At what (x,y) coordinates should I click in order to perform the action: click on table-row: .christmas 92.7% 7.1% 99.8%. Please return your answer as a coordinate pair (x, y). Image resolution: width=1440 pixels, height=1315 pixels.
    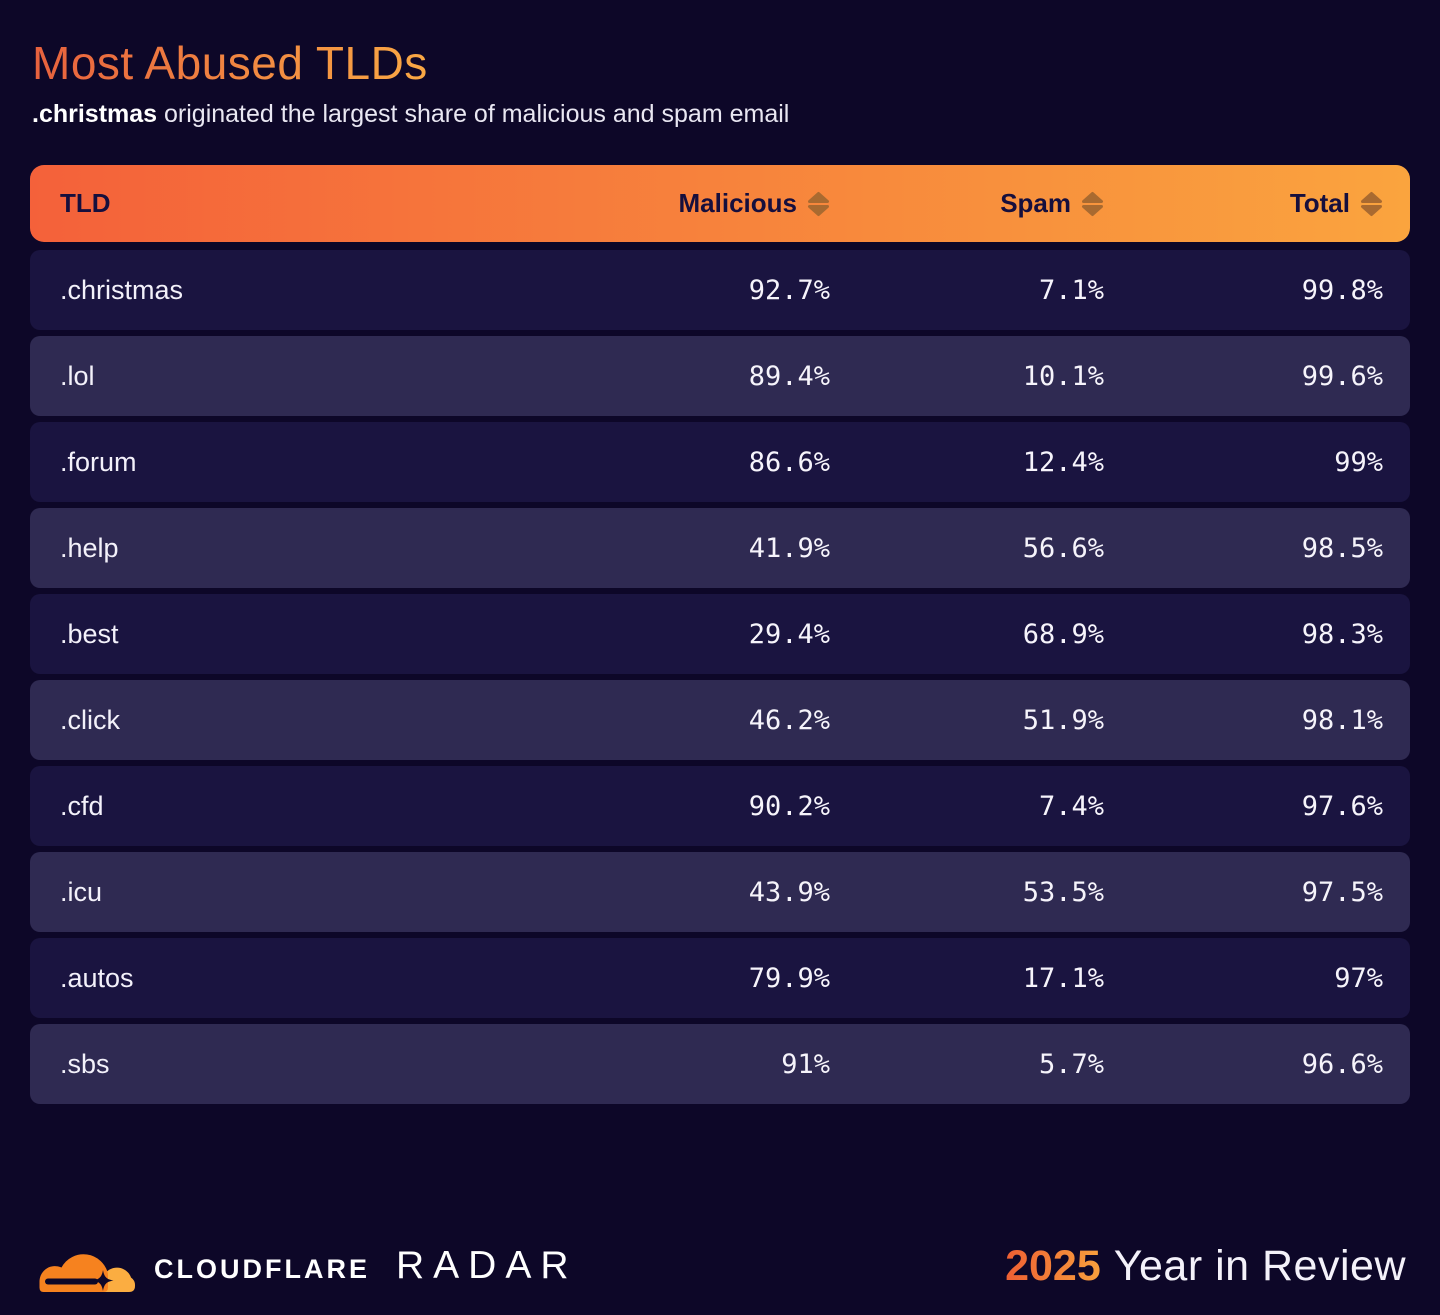
    Looking at the image, I should click on (720, 290).